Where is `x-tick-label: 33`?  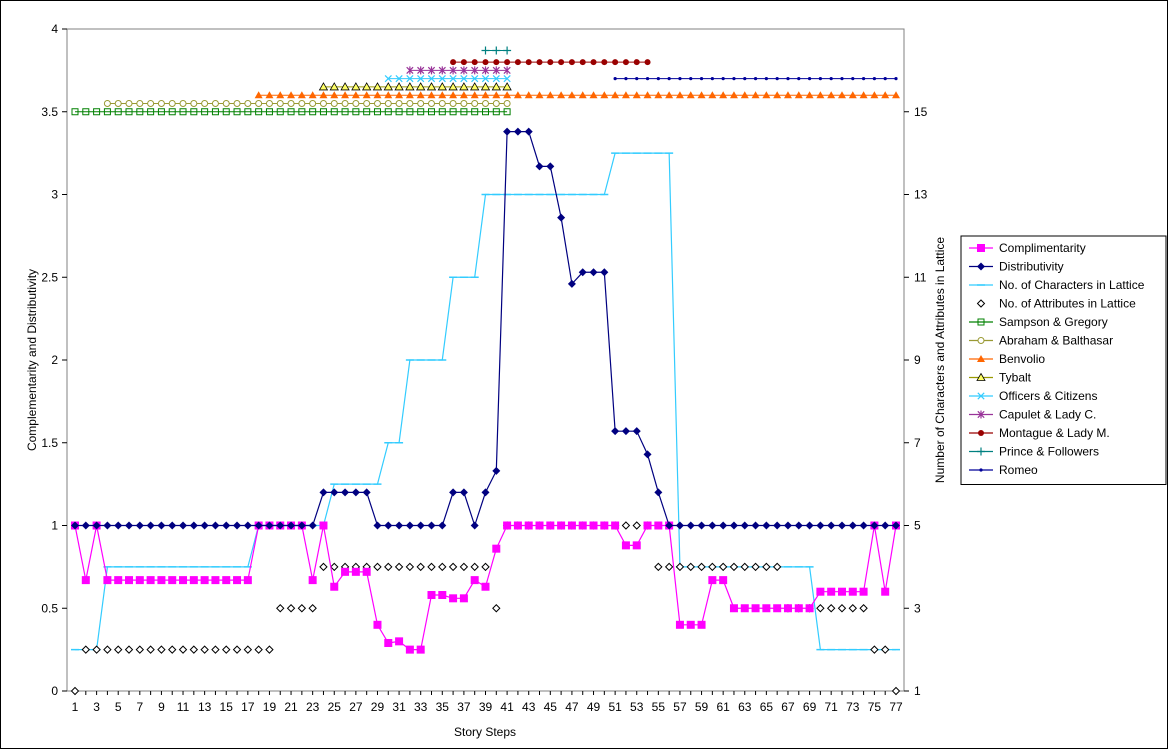
x-tick-label: 33 is located at coordinates (421, 707).